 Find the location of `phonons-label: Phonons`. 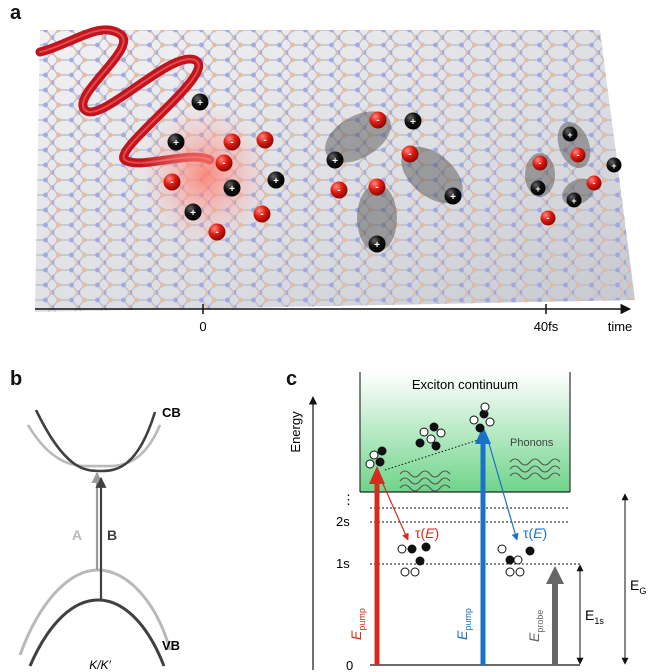

phonons-label: Phonons is located at coordinates (532, 443).